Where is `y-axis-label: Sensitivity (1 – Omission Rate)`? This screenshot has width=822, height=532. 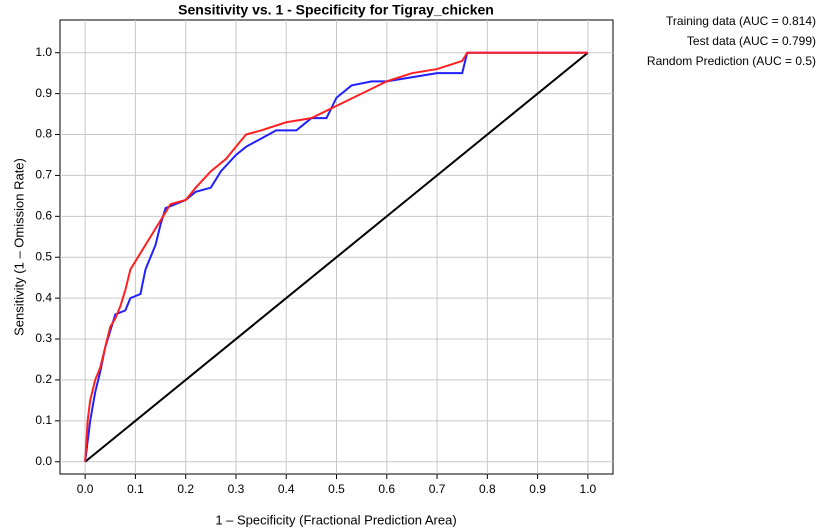
y-axis-label: Sensitivity (1 – Omission Rate) is located at coordinates (18, 247).